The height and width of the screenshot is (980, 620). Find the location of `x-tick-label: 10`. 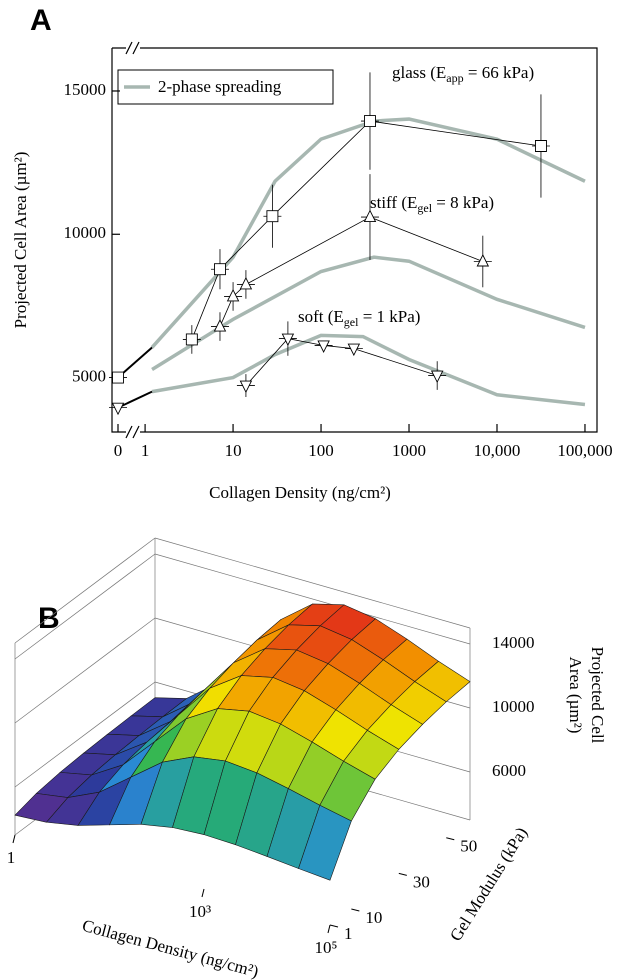

x-tick-label: 10 is located at coordinates (233, 450).